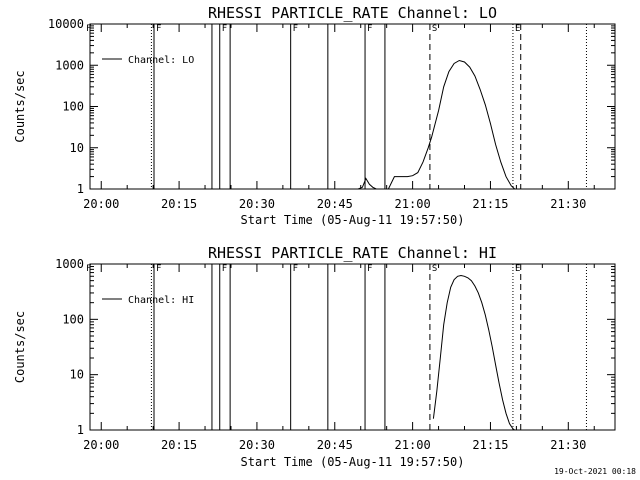 The image size is (640, 480). Describe the element at coordinates (352, 253) in the screenshot. I see `chart-title: RHESSI PARTICLE_RATE Channel: HI` at that location.